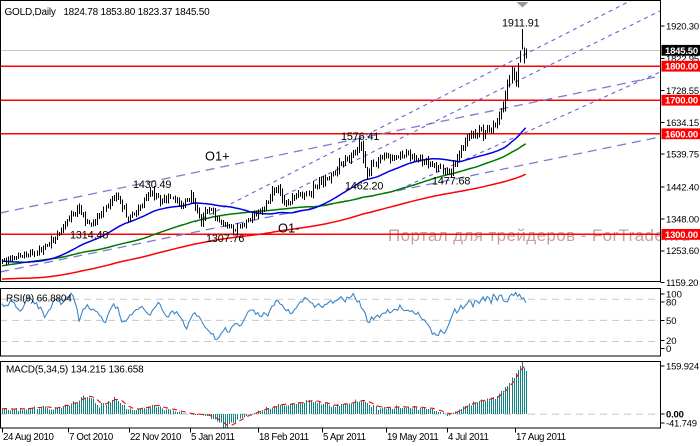 Image resolution: width=700 pixels, height=446 pixels. What do you see at coordinates (681, 101) in the screenshot?
I see `svg-text: 1700.00` at bounding box center [681, 101].